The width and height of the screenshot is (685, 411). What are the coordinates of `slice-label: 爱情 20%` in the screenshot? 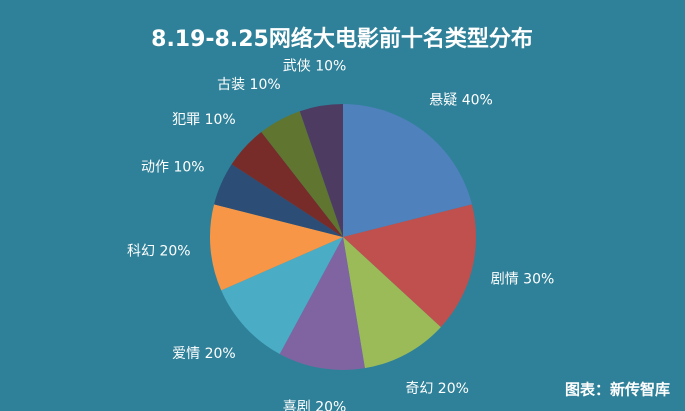 It's located at (204, 354).